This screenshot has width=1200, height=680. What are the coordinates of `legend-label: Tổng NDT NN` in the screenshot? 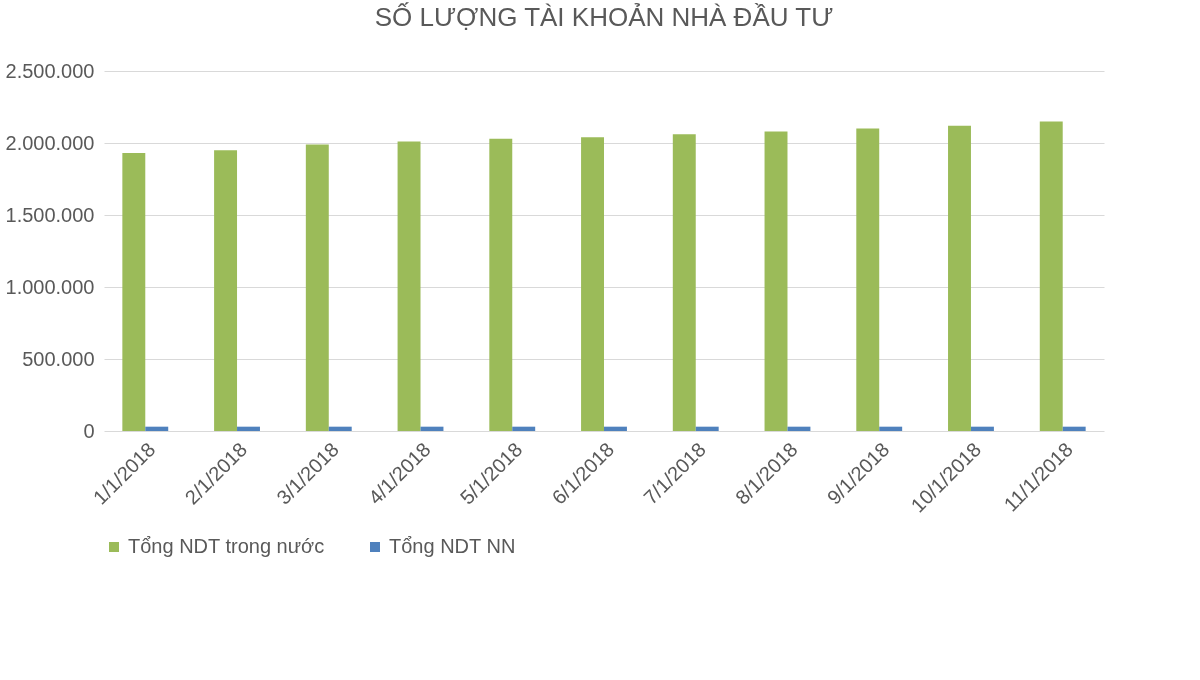 It's located at (452, 546).